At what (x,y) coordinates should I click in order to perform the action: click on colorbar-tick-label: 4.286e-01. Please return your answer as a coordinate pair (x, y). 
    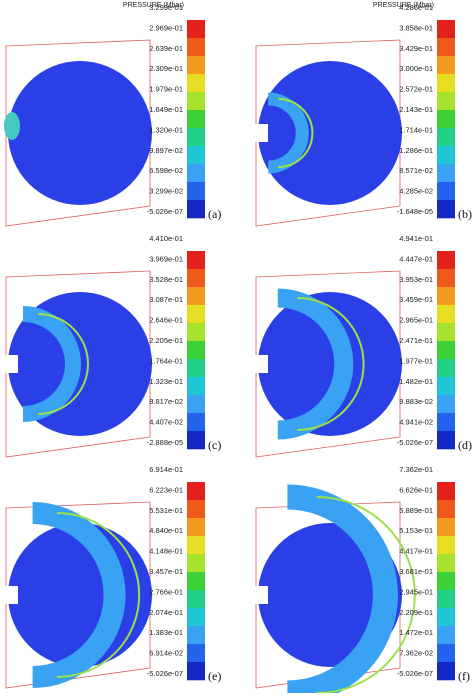
    Looking at the image, I should click on (416, 7).